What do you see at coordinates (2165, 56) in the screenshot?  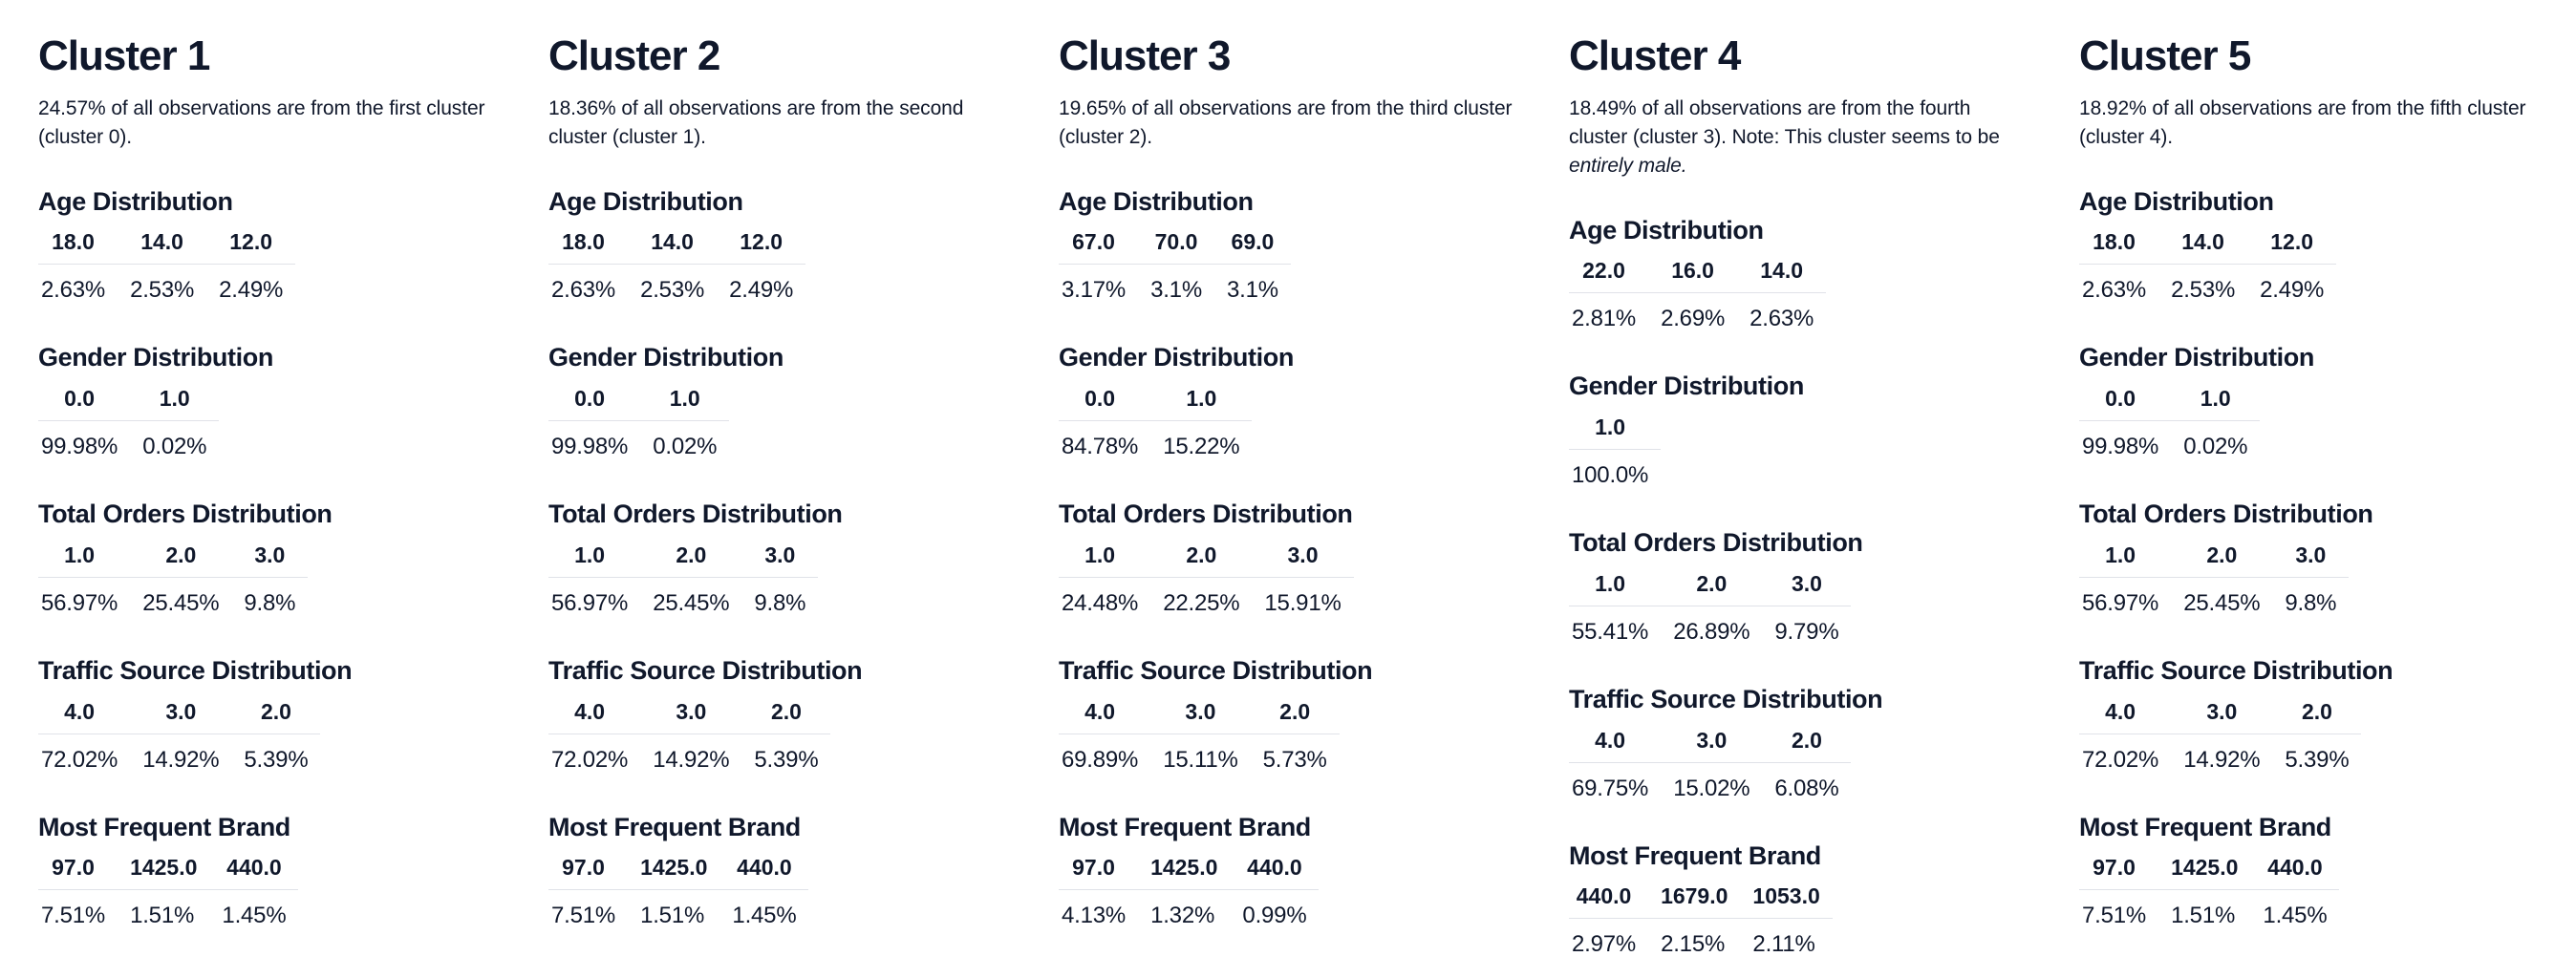 I see `cluster-title: Cluster 5` at bounding box center [2165, 56].